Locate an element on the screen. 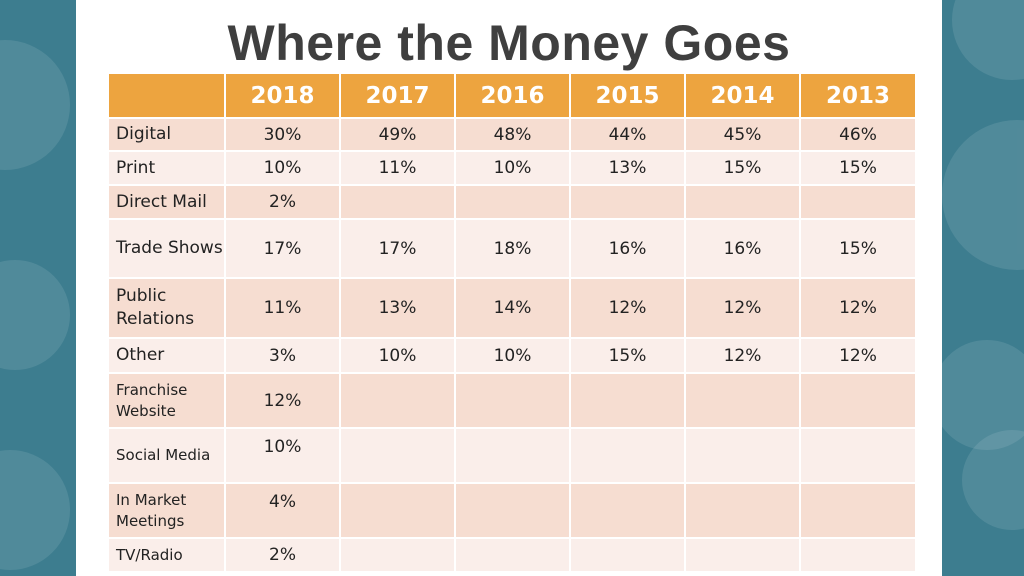 This screenshot has height=576, width=1024. table-row: Public Relations 11% 13% 14% 12% 12% 12% is located at coordinates (512, 307).